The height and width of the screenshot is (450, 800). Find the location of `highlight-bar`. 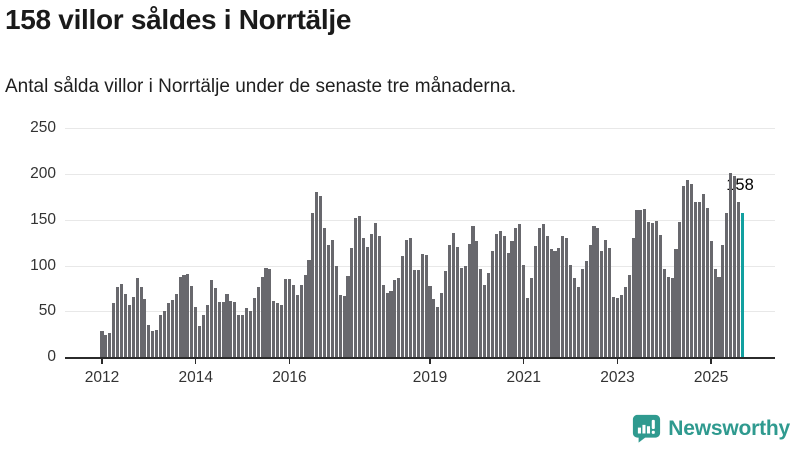

highlight-bar is located at coordinates (742, 284).